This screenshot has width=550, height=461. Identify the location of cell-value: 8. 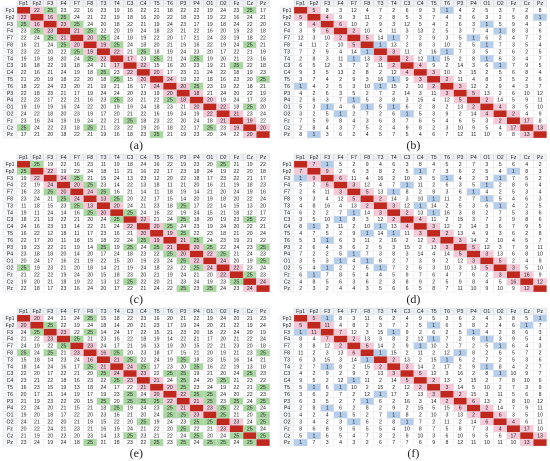
(540, 11).